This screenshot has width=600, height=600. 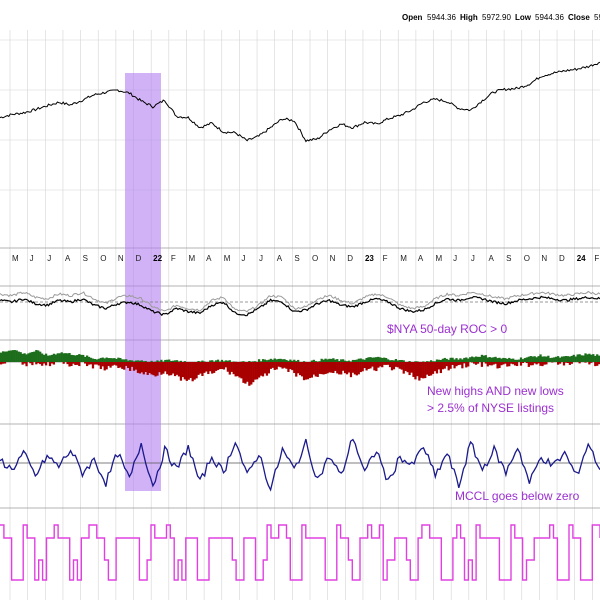 I want to click on time-axis: M J J A S O N D 22 F M A M J J A S O N D 23 F M A M J J A S O N D 24 F, so click(x=305, y=258).